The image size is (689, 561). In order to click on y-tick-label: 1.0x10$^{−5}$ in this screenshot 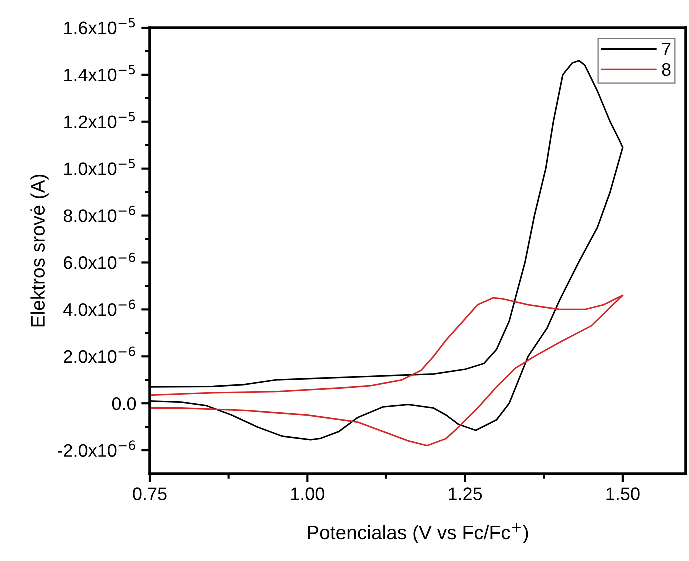, I will do `click(100, 167)`.